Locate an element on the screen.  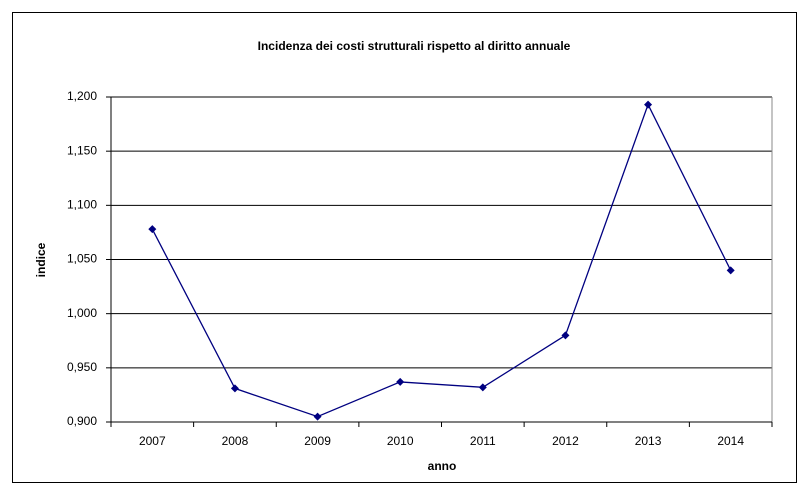
y-tick-label: 1,200 is located at coordinates (82, 96).